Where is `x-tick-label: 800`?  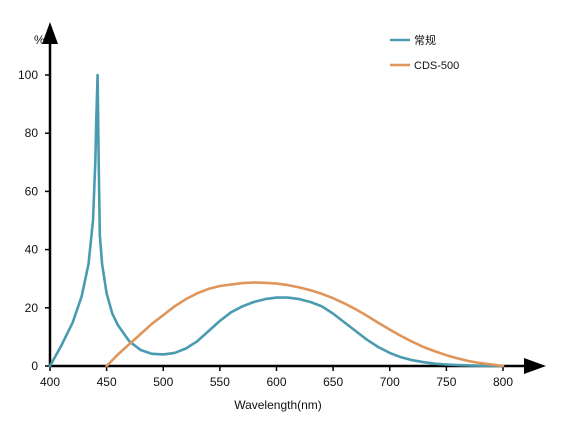 x-tick-label: 800 is located at coordinates (503, 382).